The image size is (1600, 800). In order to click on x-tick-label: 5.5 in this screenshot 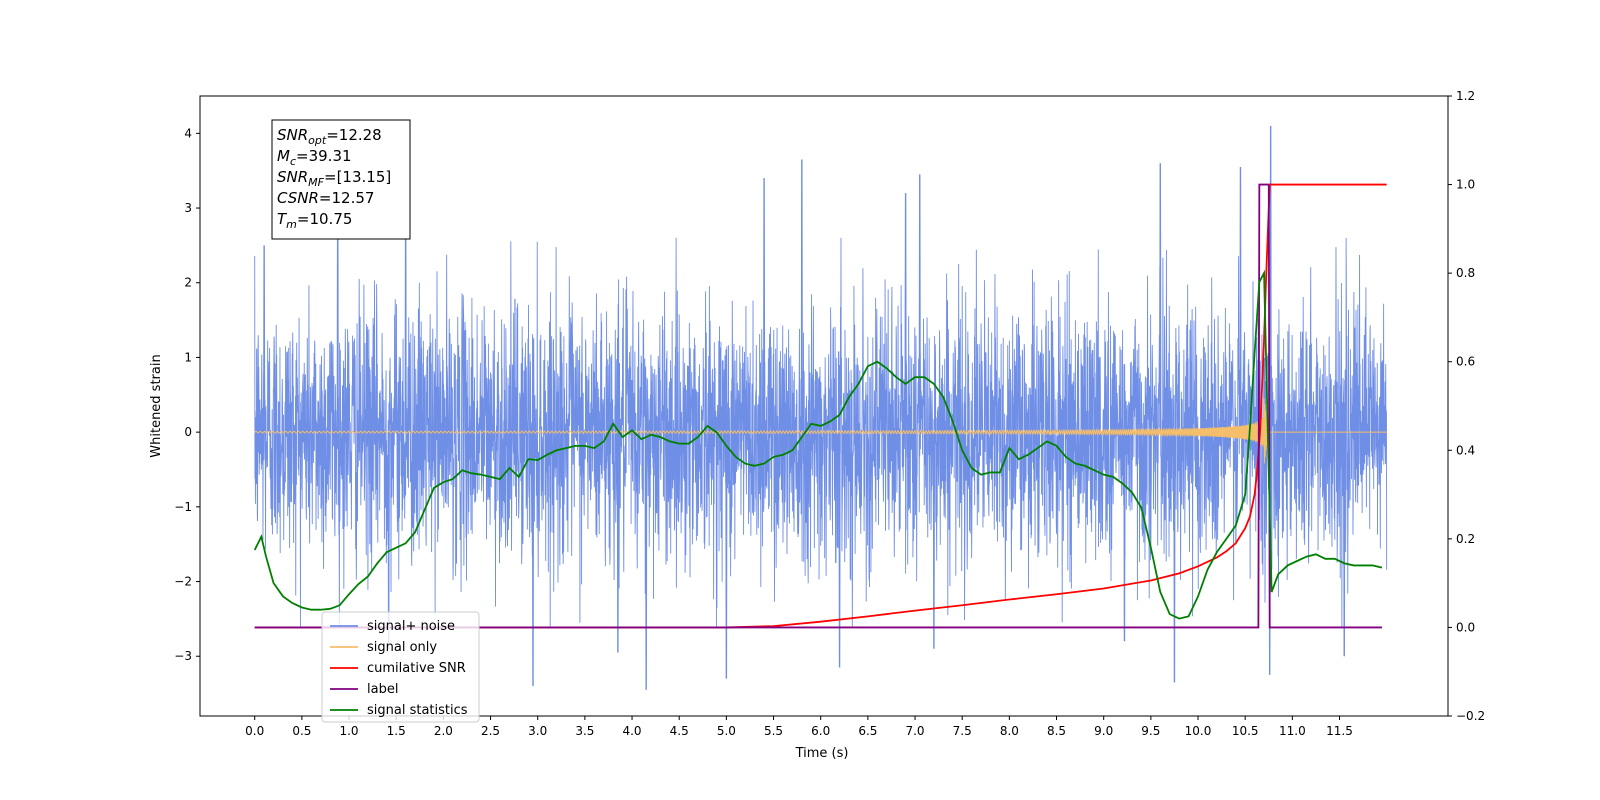, I will do `click(773, 731)`.